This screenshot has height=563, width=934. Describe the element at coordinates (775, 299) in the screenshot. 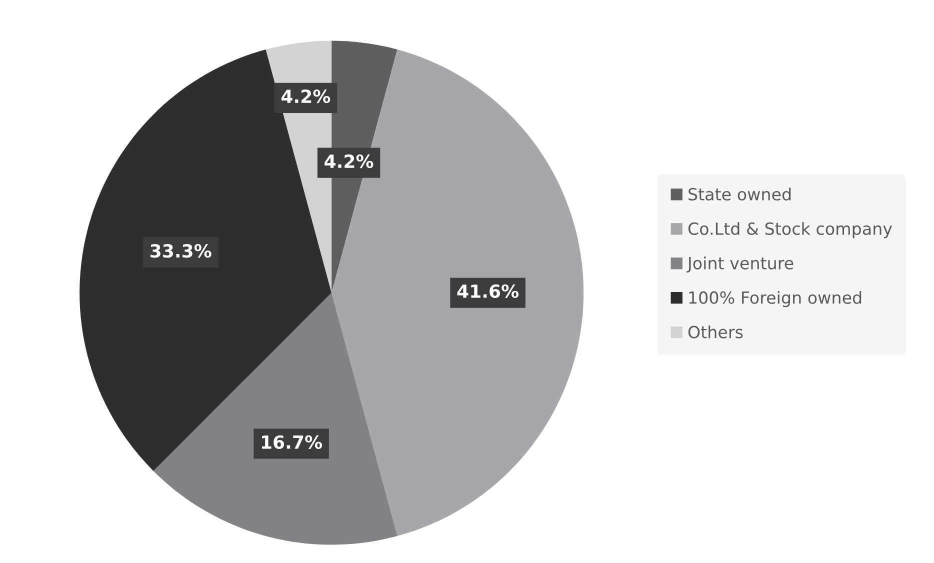

I see `legend-label: 100% Foreign owned` at that location.